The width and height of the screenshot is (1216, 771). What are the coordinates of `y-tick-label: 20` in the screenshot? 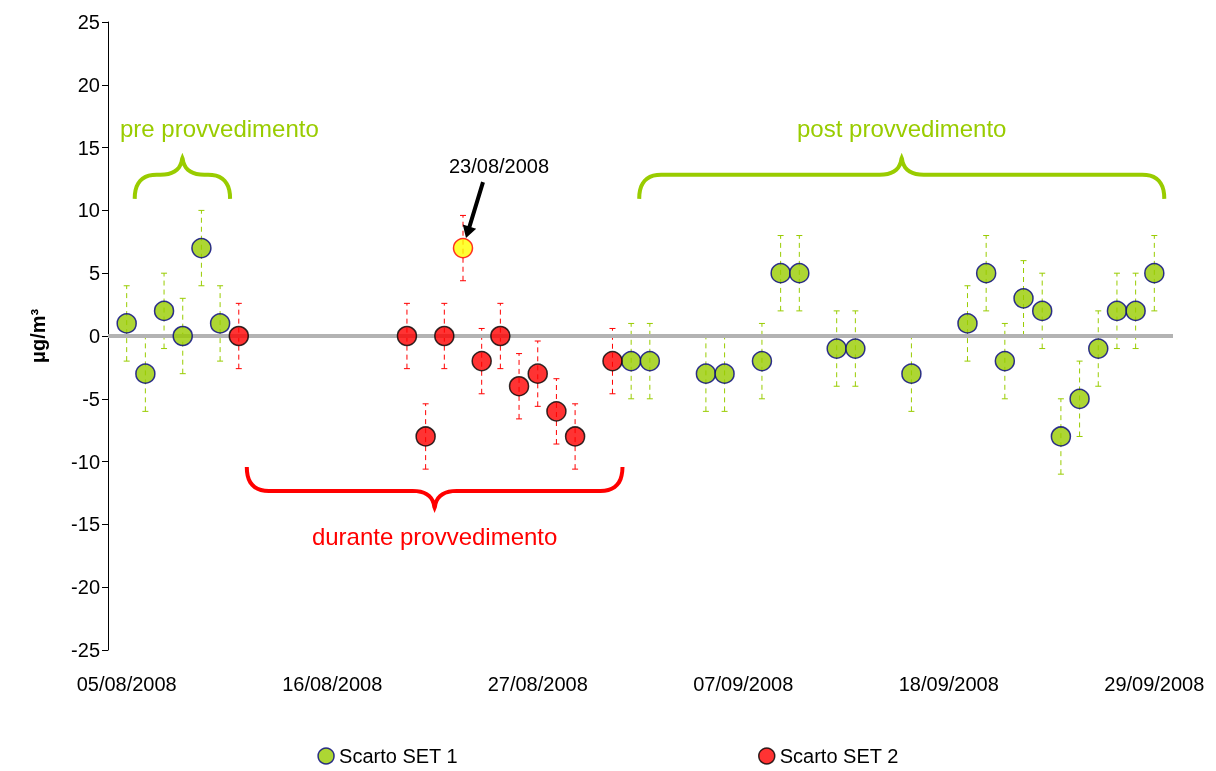 It's located at (88, 84).